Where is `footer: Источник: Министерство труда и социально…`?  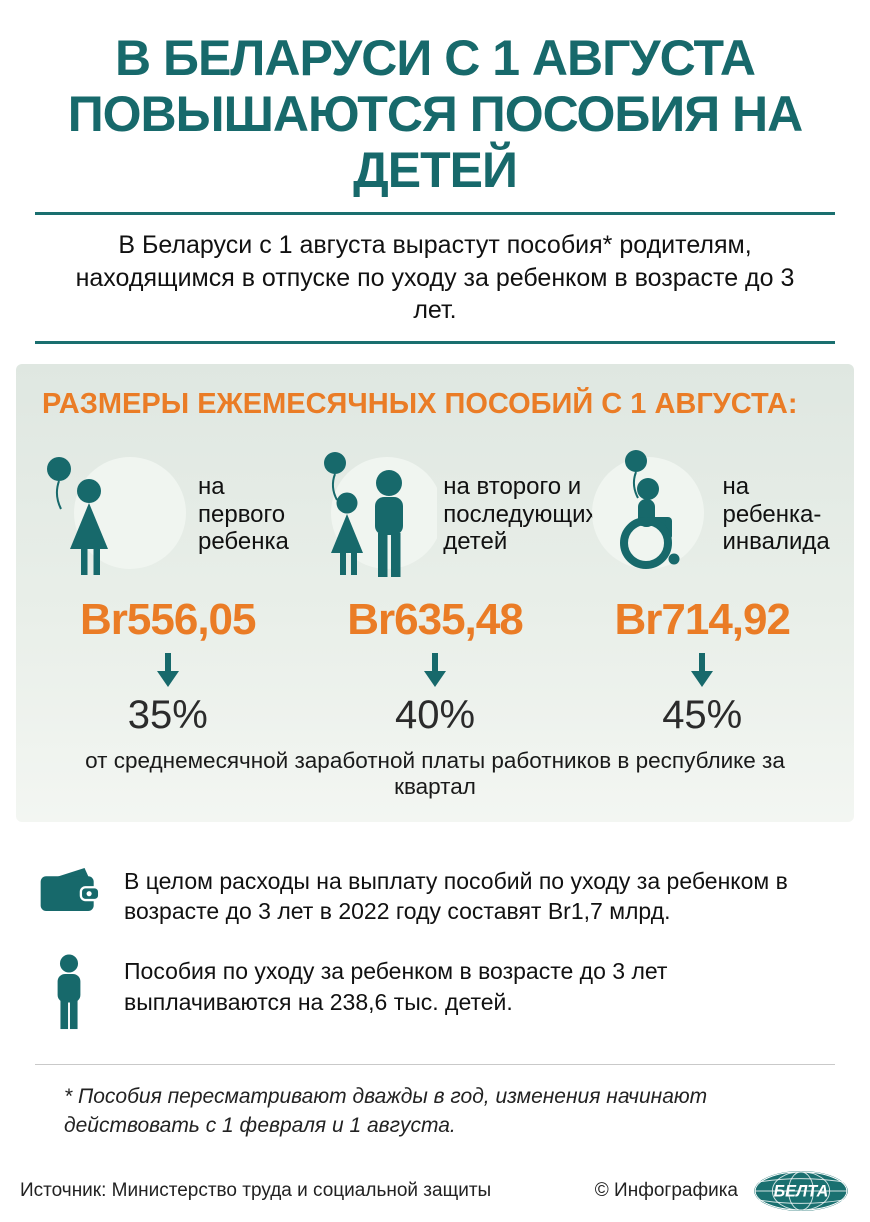 footer: Источник: Министерство труда и социально… is located at coordinates (435, 1191).